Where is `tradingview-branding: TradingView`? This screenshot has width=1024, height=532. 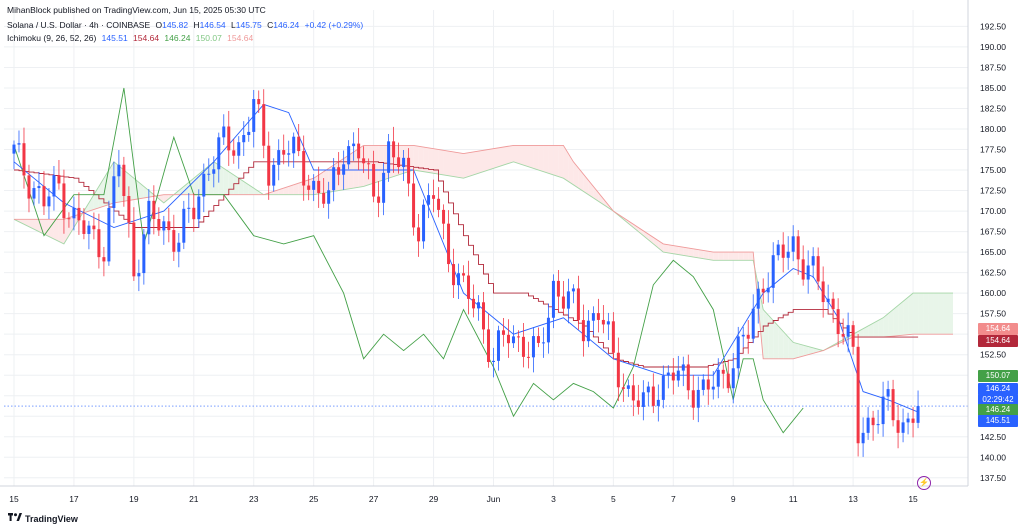
tradingview-branding: TradingView is located at coordinates (43, 519).